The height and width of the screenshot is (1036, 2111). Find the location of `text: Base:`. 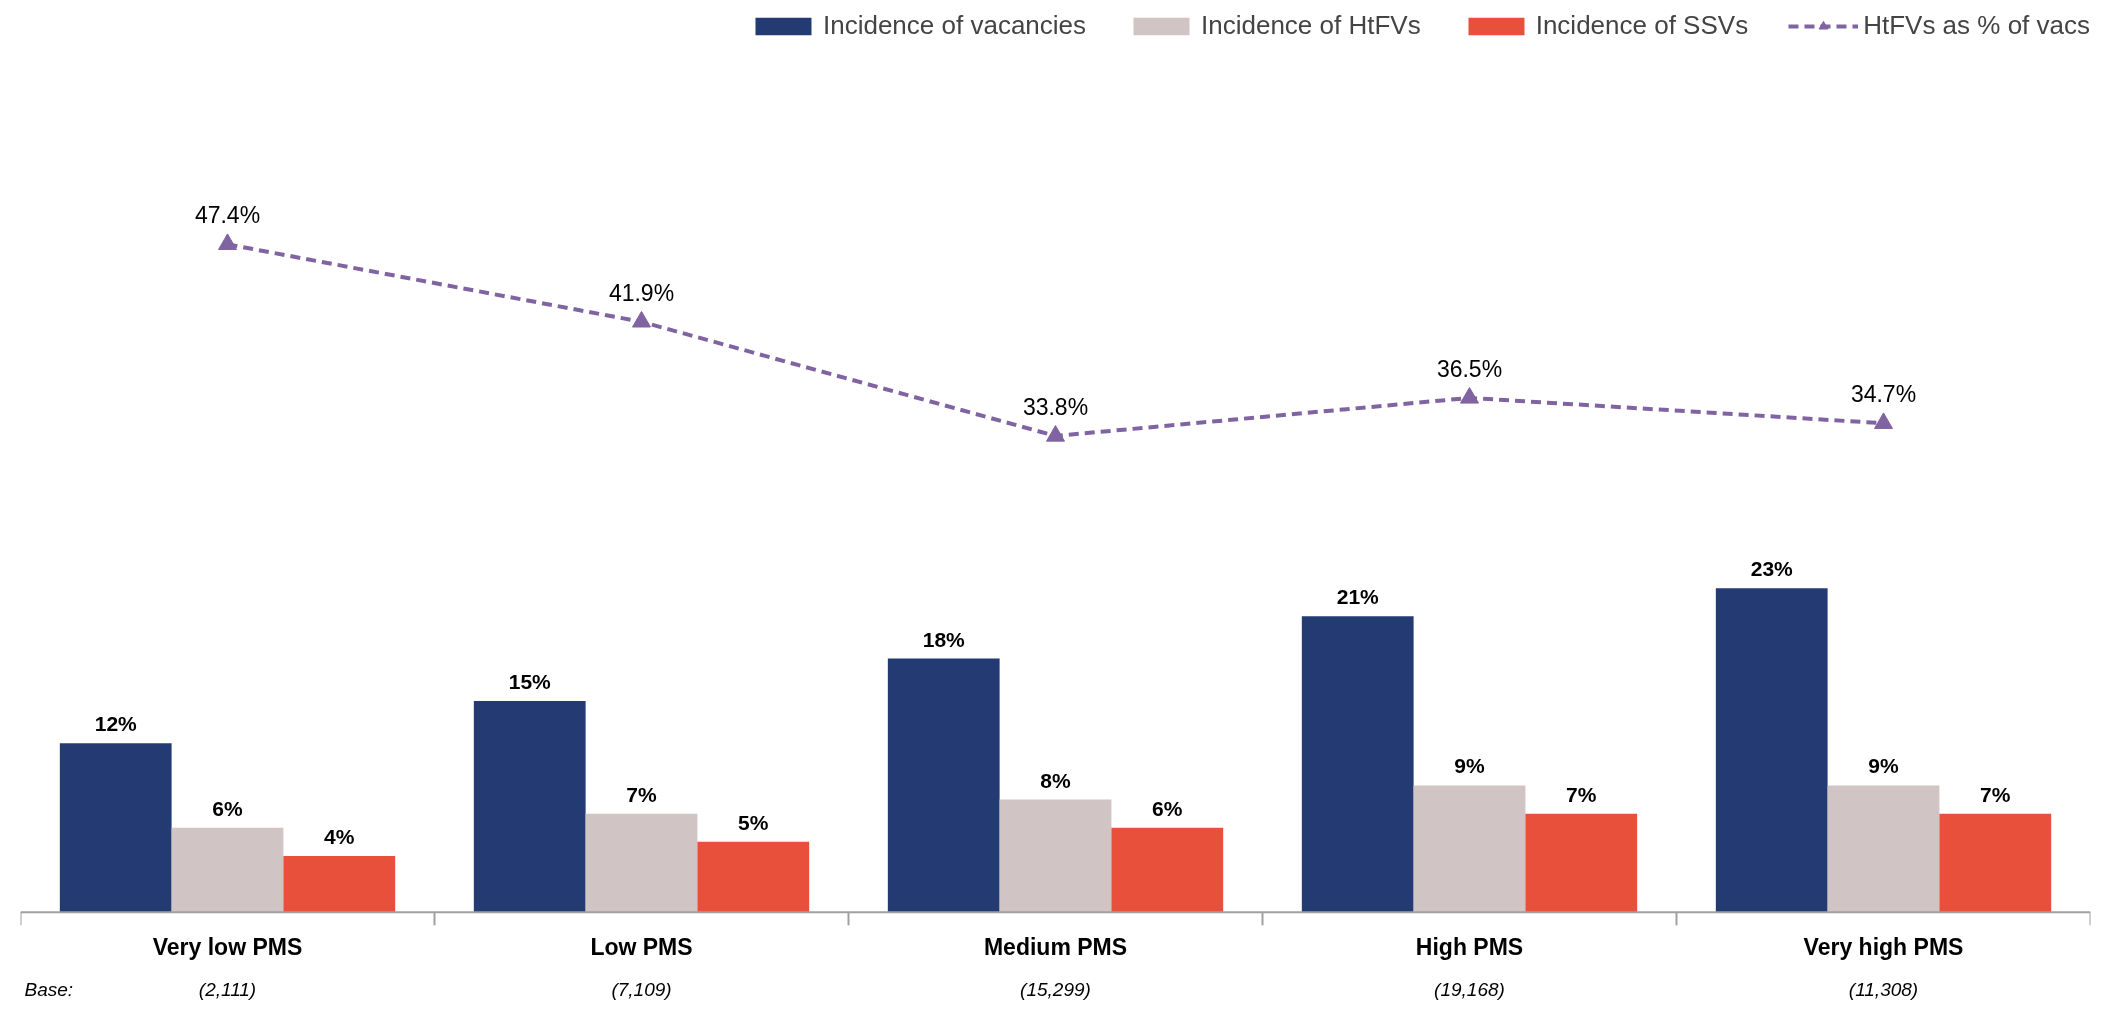

text: Base: is located at coordinates (49, 990).